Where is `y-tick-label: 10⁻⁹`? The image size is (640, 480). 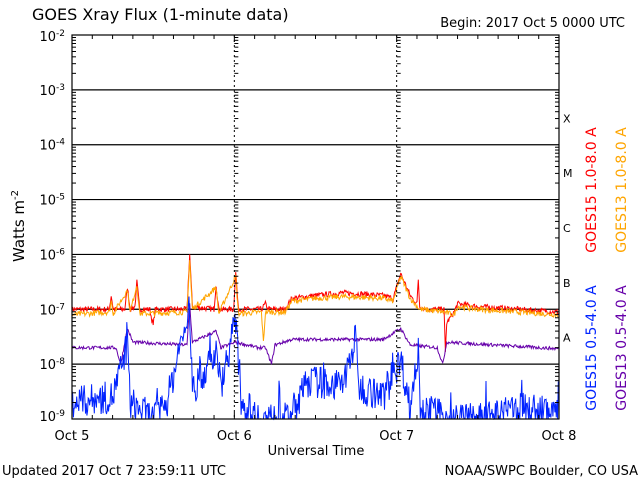
y-tick-label: 10⁻⁹ is located at coordinates (52, 417).